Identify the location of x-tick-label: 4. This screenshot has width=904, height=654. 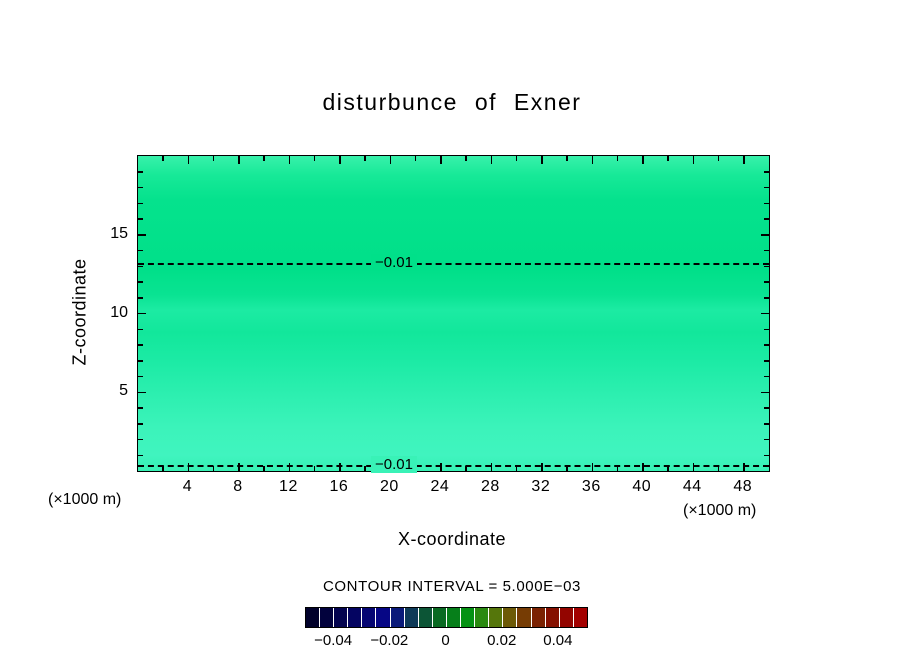
(187, 486).